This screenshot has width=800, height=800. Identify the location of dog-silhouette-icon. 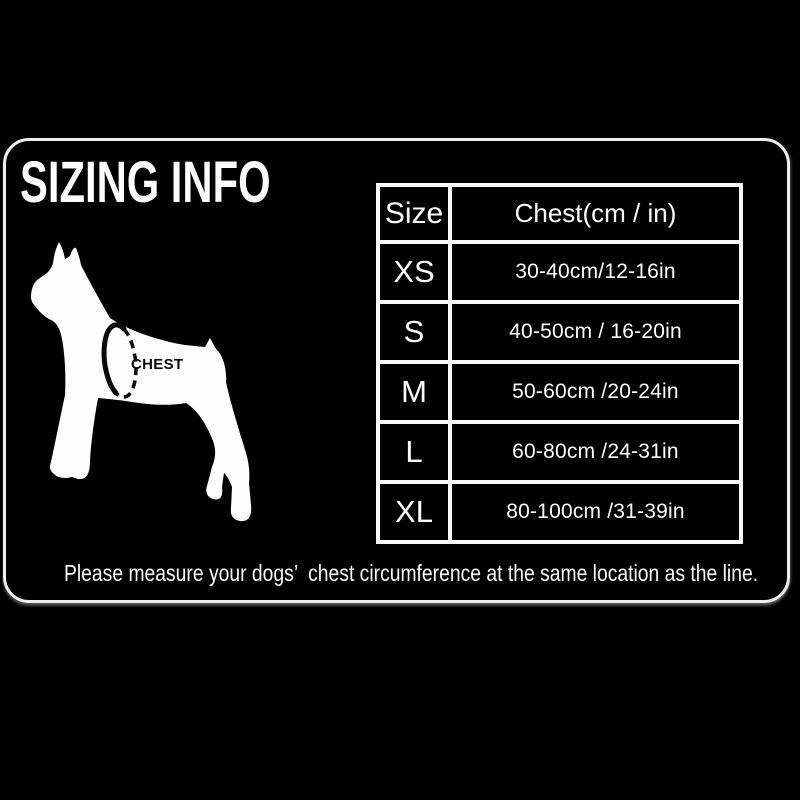
(141, 382).